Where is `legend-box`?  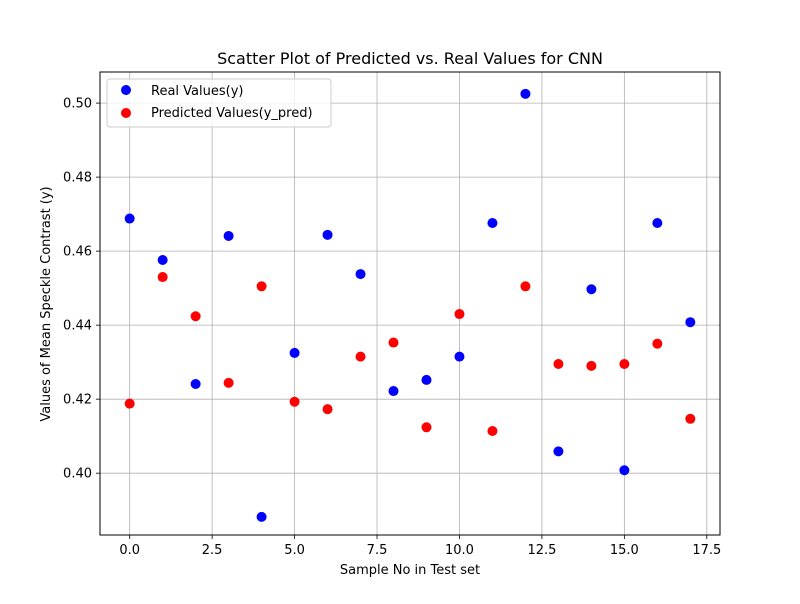 legend-box is located at coordinates (219, 103).